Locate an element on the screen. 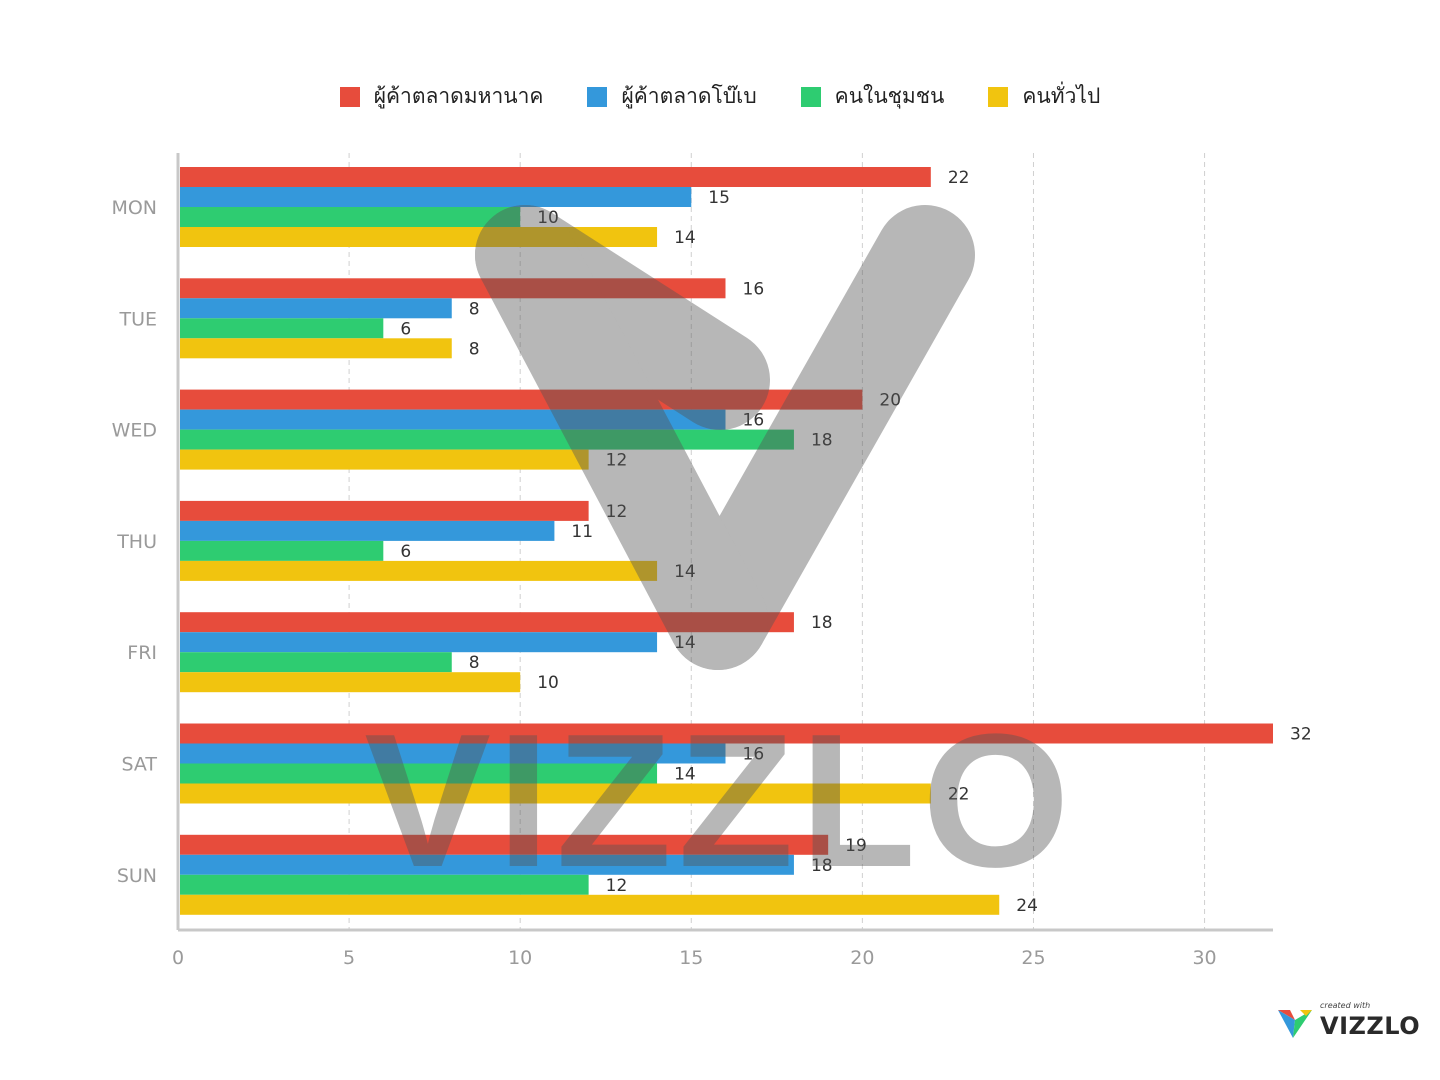 This screenshot has height=1080, width=1440. legend-item-series-2: ผู้ค้าตลาดโบ๊เบ is located at coordinates (672, 96).